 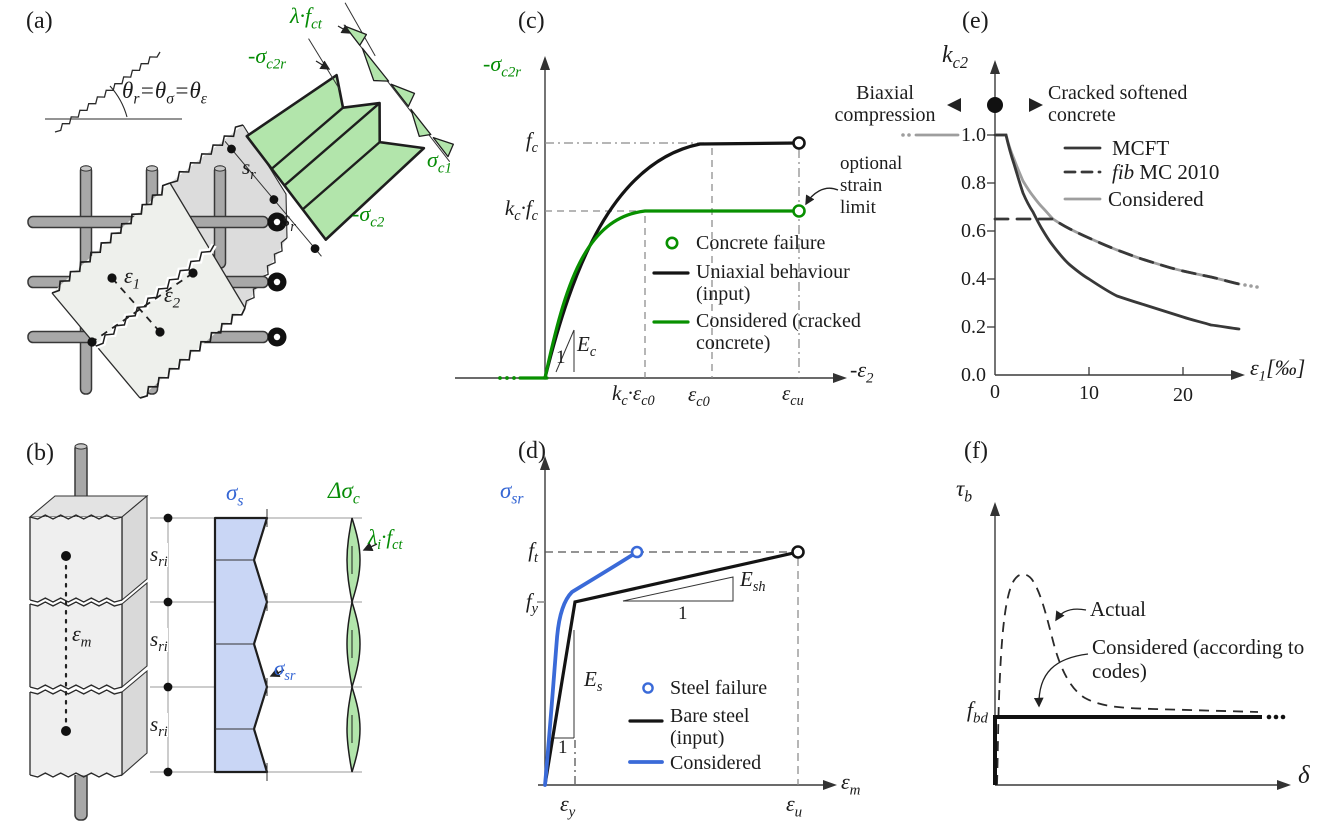 I want to click on e-ytick-0.4: 0.4, so click(x=973, y=279).